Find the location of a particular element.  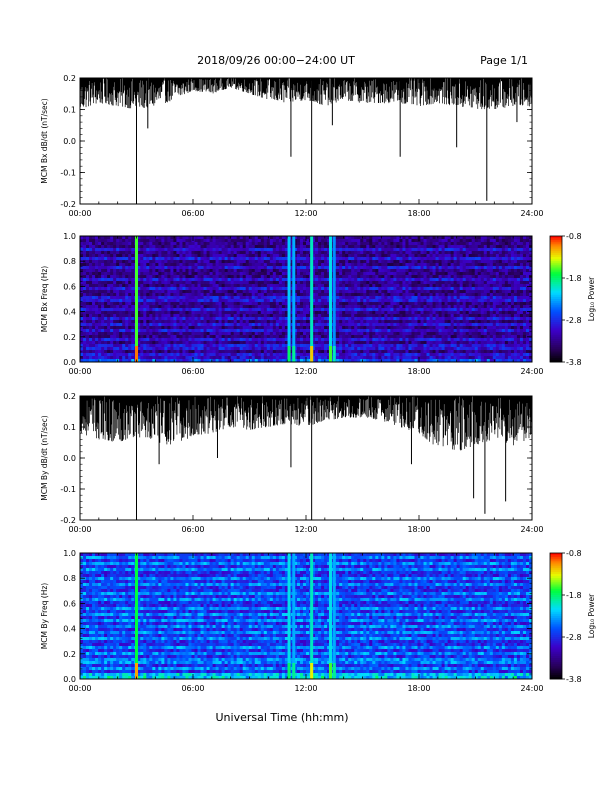

page-indicator: Page 1/1 is located at coordinates (504, 60).